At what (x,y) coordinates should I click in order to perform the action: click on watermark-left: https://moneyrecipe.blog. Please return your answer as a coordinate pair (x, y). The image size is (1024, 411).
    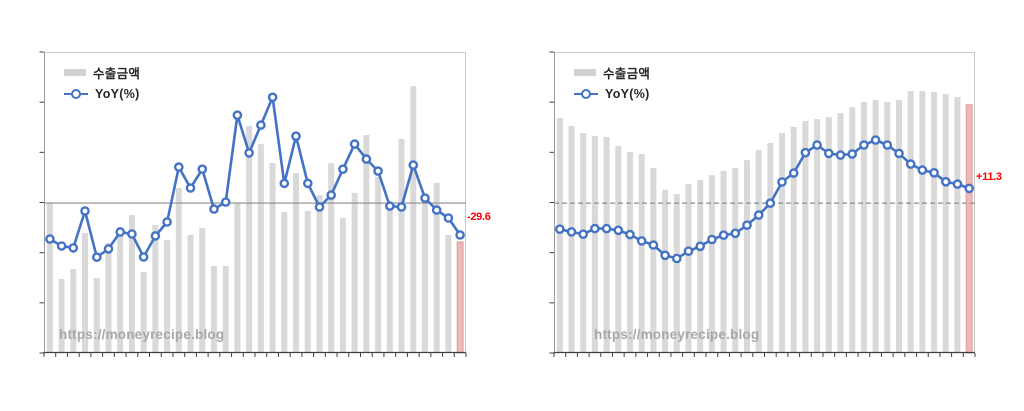
    Looking at the image, I should click on (142, 334).